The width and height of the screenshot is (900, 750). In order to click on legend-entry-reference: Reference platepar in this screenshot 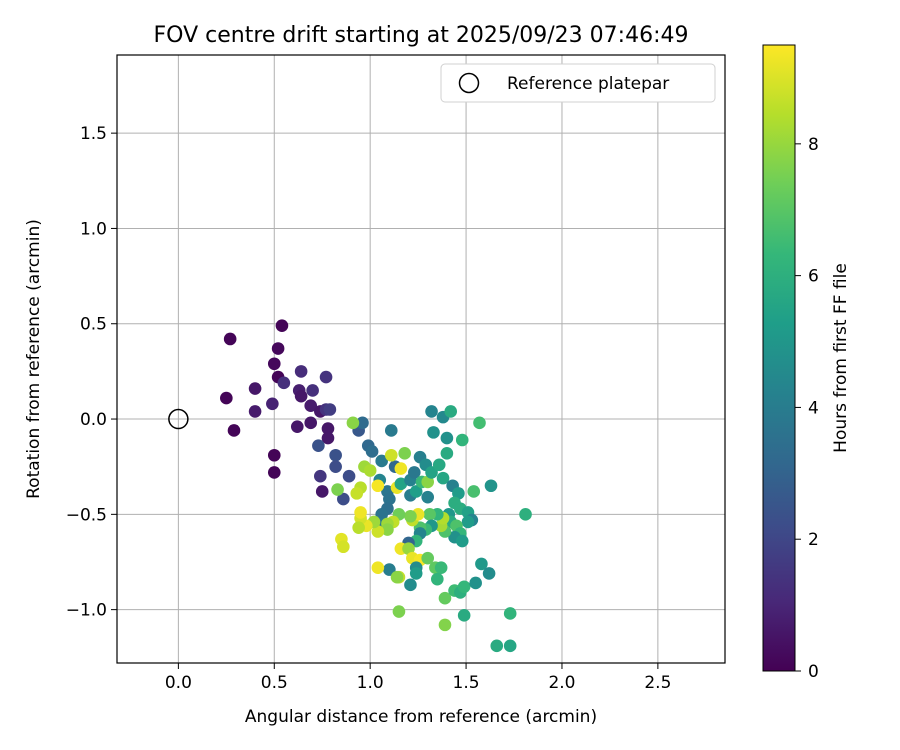, I will do `click(588, 84)`.